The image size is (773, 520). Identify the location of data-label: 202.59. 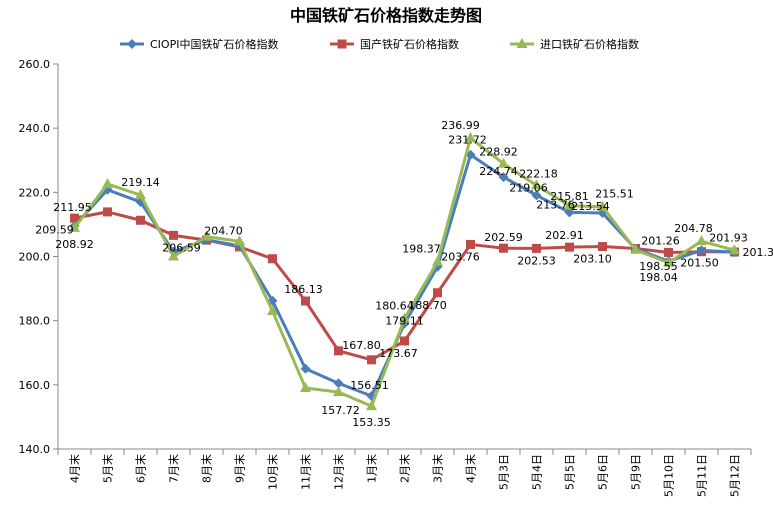
(503, 237).